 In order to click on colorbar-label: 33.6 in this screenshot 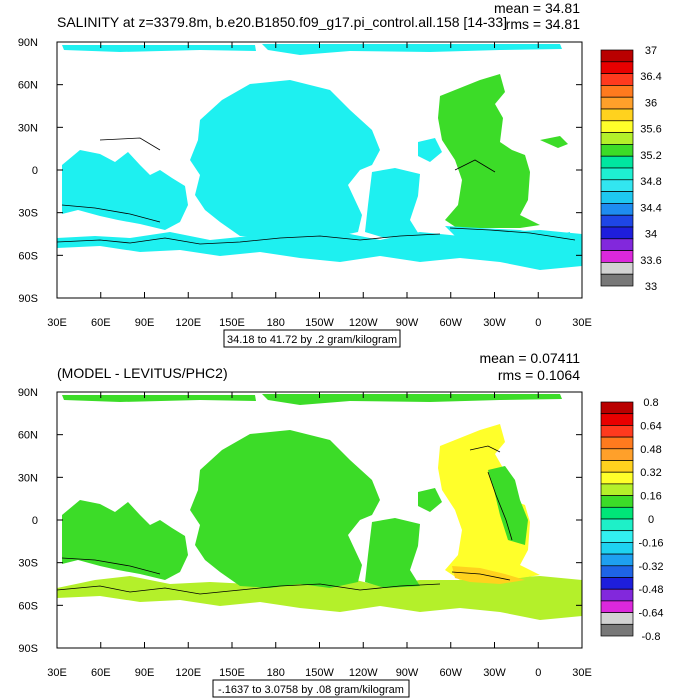, I will do `click(650, 261)`.